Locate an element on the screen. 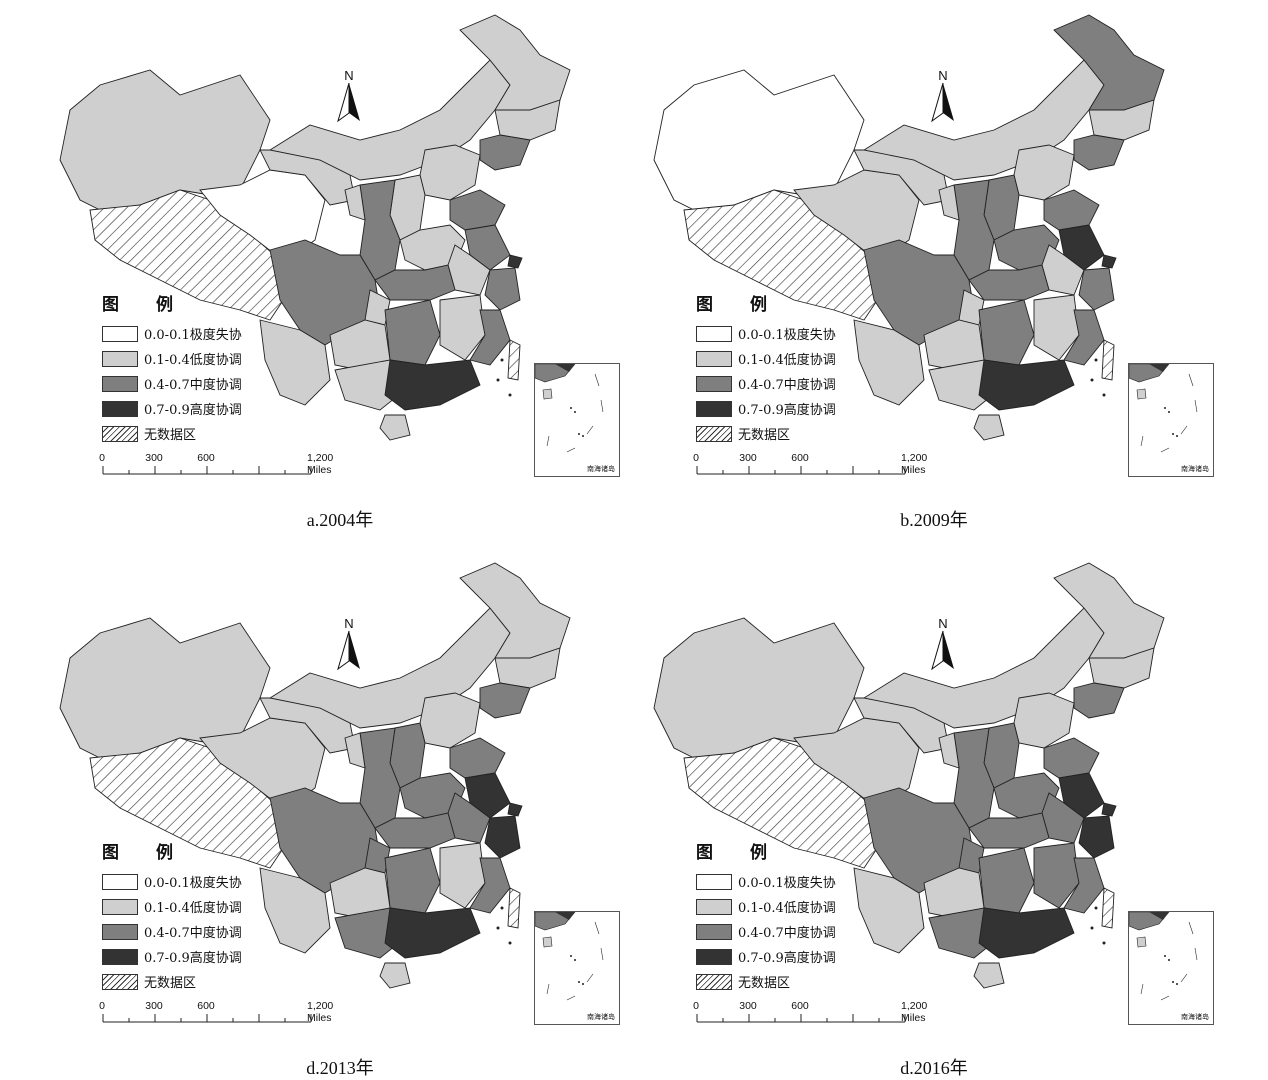 This screenshot has height=1080, width=1268. region-tibet is located at coordinates (190, 255).